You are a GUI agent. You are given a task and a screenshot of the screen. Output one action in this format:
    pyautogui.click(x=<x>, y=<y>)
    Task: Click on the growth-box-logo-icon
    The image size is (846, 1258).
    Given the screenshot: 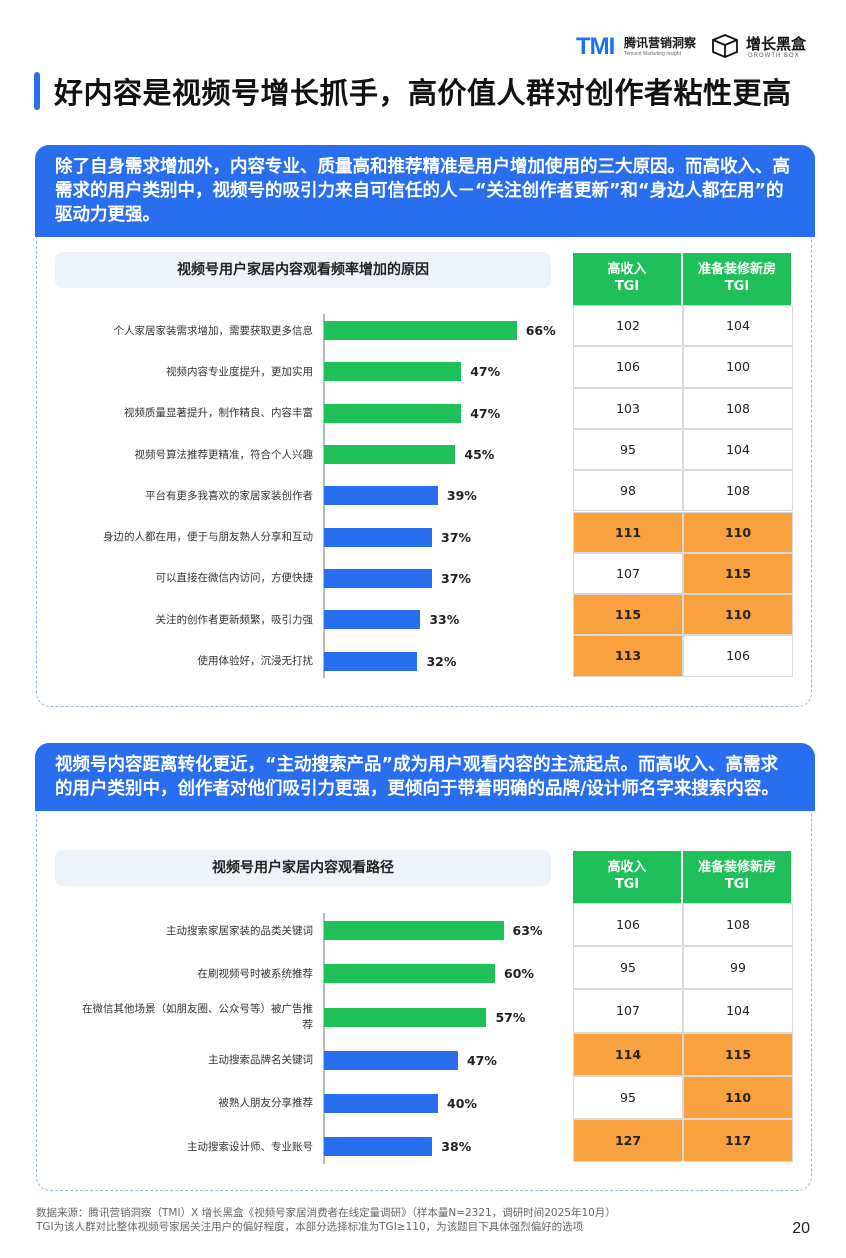 What is the action you would take?
    pyautogui.click(x=725, y=46)
    